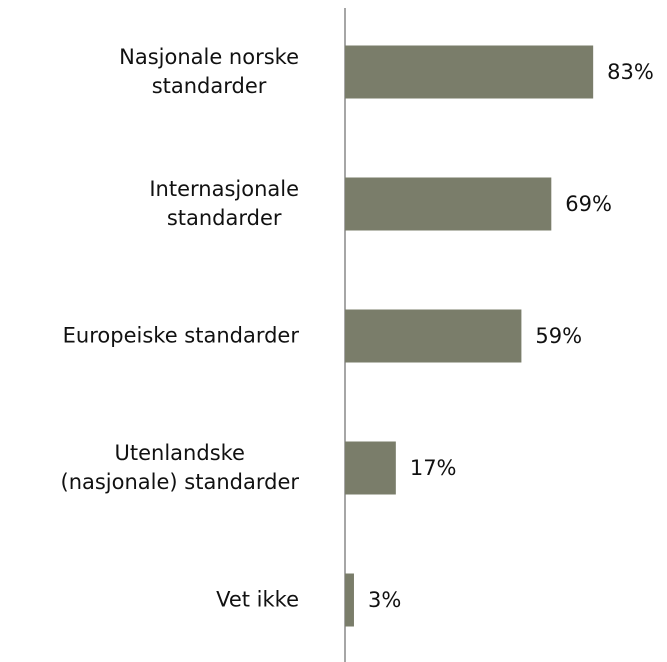 The width and height of the screenshot is (667, 662). What do you see at coordinates (180, 335) in the screenshot?
I see `category-label: Europeiske standarder` at bounding box center [180, 335].